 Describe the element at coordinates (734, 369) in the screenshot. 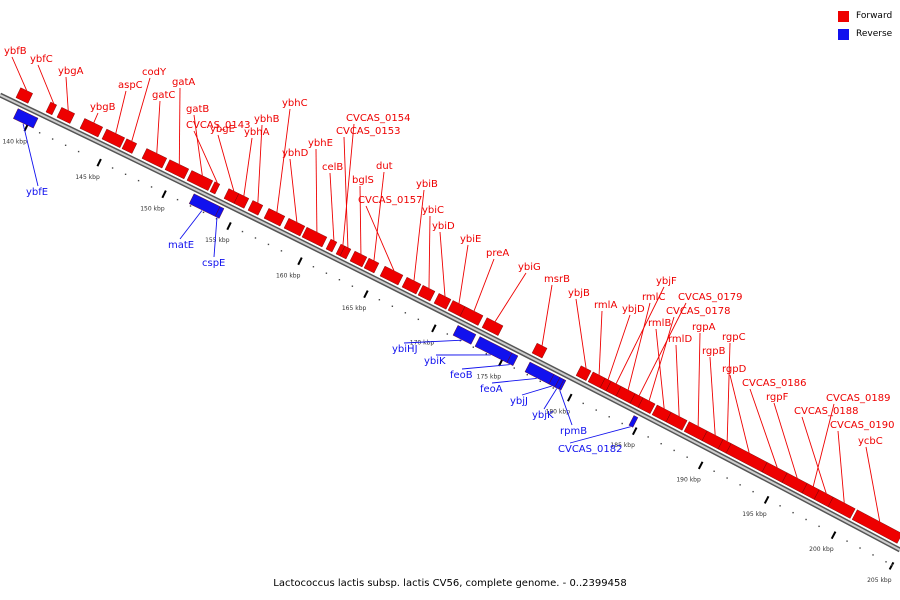

I see `gene-label-forward: rgpD` at that location.